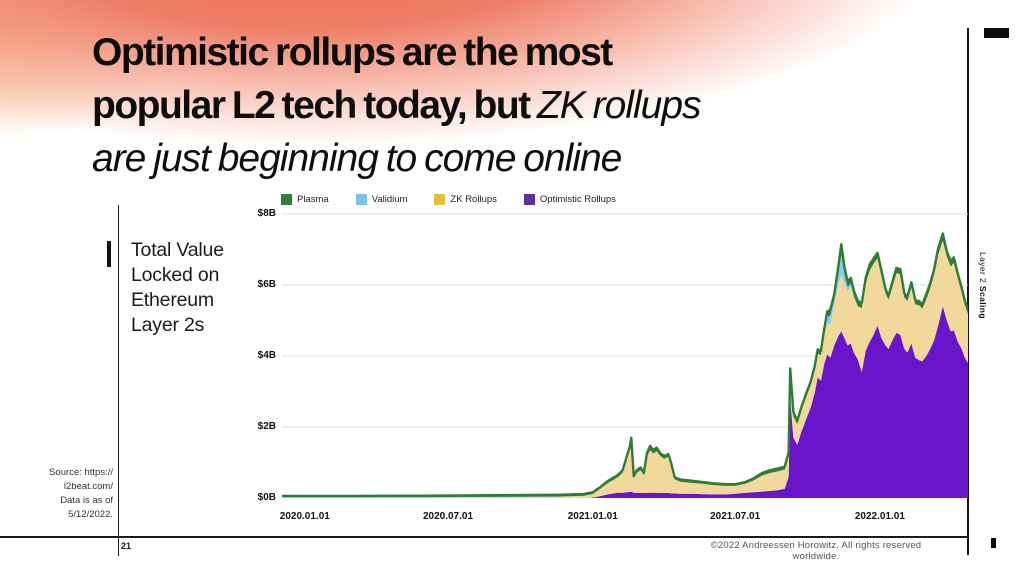 Image resolution: width=1024 pixels, height=579 pixels. What do you see at coordinates (313, 199) in the screenshot?
I see `legend-label: Plasma` at bounding box center [313, 199].